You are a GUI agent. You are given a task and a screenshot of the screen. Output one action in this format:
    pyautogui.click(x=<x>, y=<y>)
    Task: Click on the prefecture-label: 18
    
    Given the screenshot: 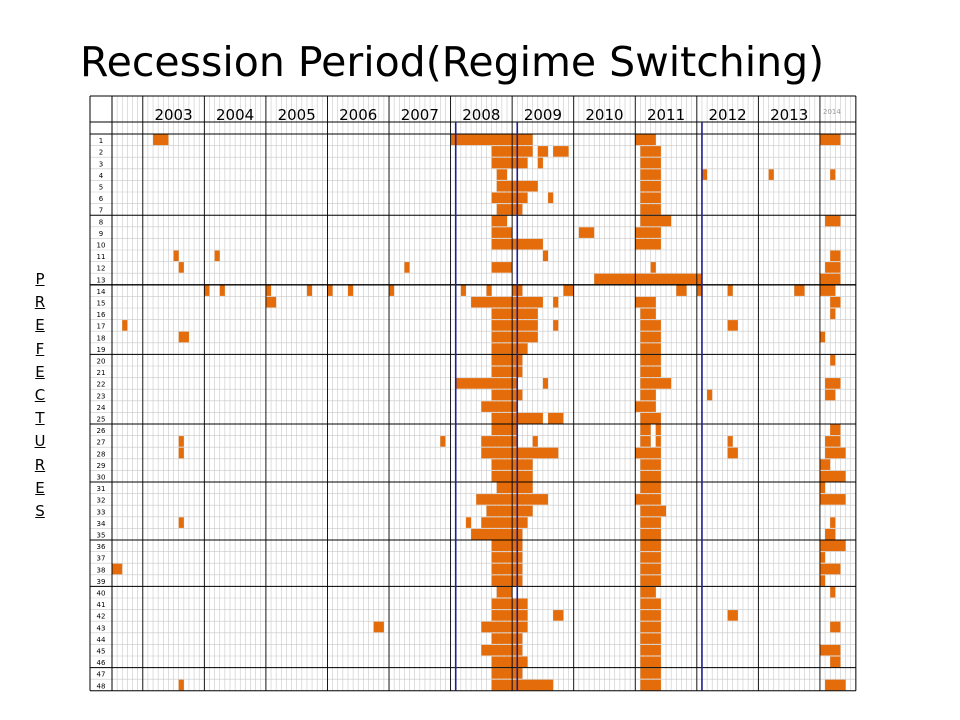 What is the action you would take?
    pyautogui.click(x=101, y=338)
    